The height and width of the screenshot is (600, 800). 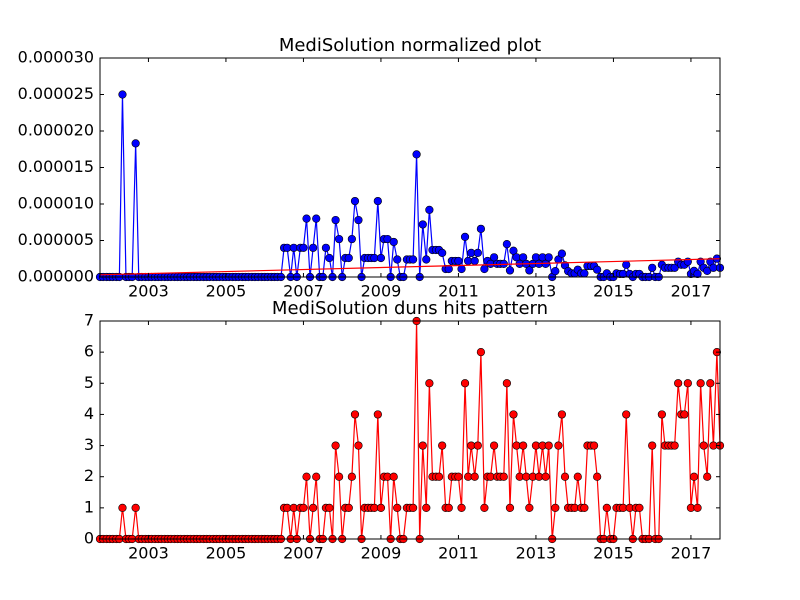 What do you see at coordinates (381, 553) in the screenshot?
I see `x-tick-label: 2009` at bounding box center [381, 553].